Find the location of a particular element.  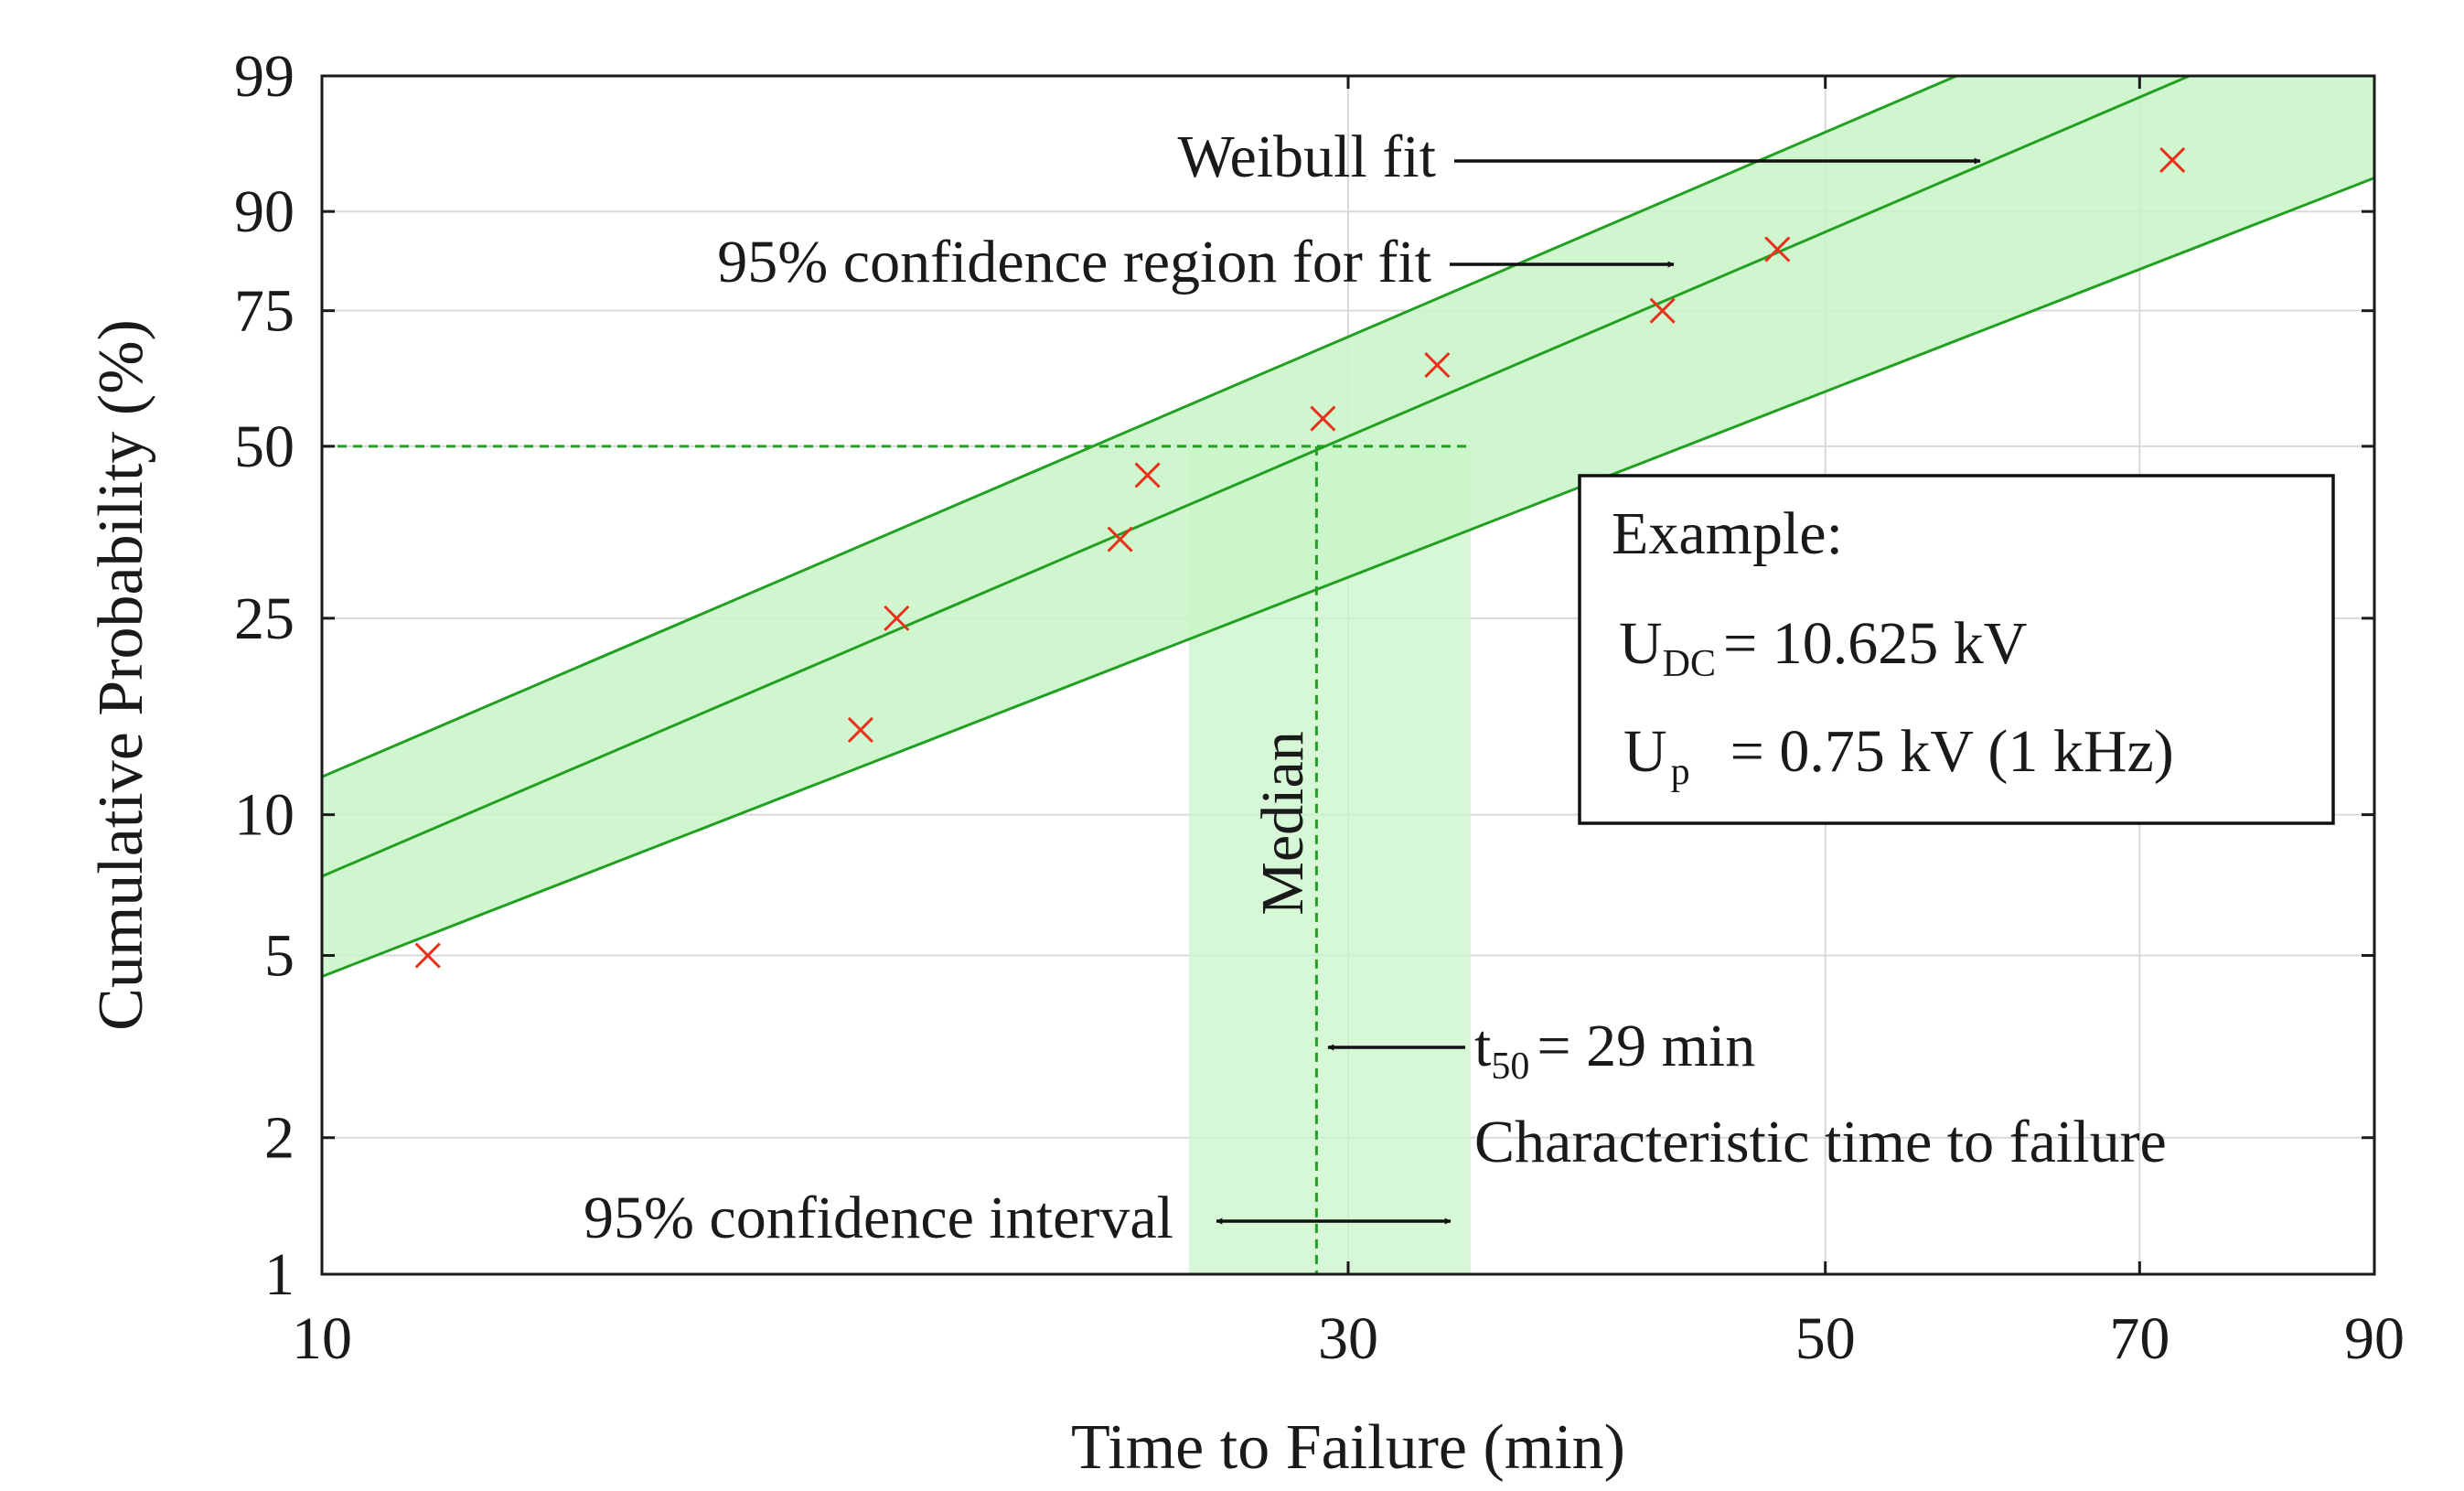

example-title: Example: is located at coordinates (1728, 533).